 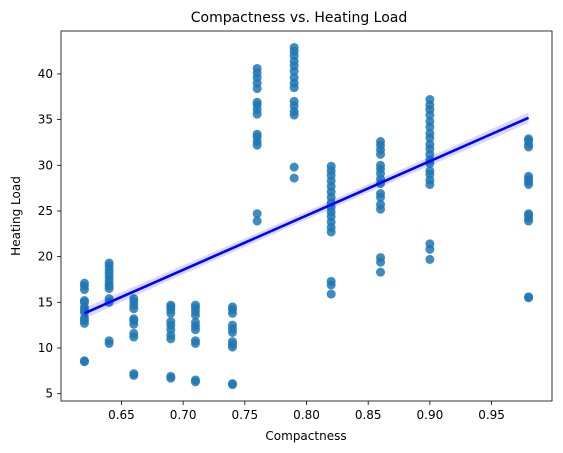 What do you see at coordinates (16, 216) in the screenshot?
I see `y-axis-label: Heating Load` at bounding box center [16, 216].